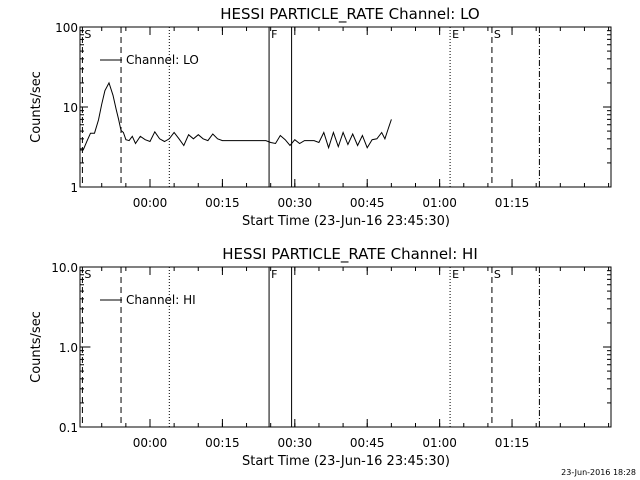 The width and height of the screenshot is (640, 480). Describe the element at coordinates (598, 472) in the screenshot. I see `plot-timestamp: 23-Jun-2016 18:28` at that location.